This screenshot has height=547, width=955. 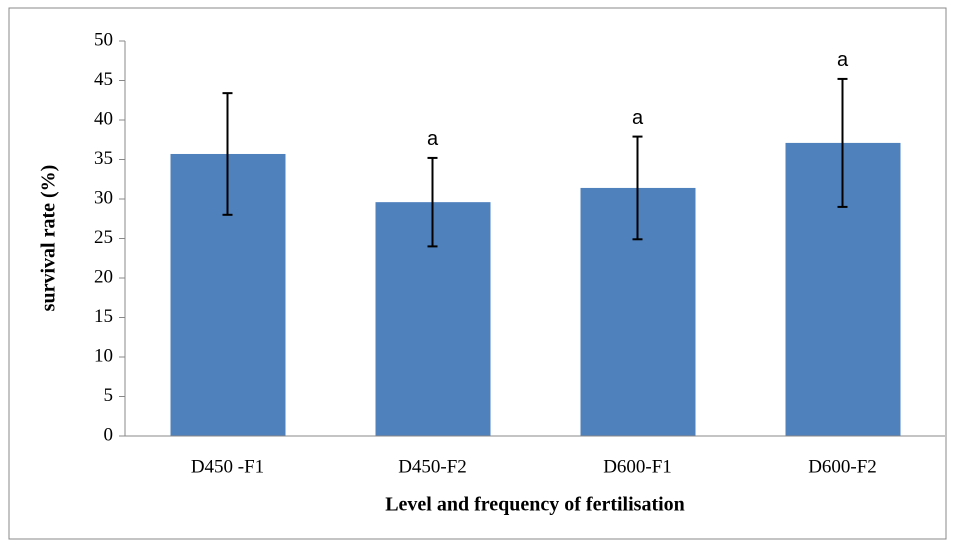 I want to click on y-tick-label: 25, so click(x=103, y=237).